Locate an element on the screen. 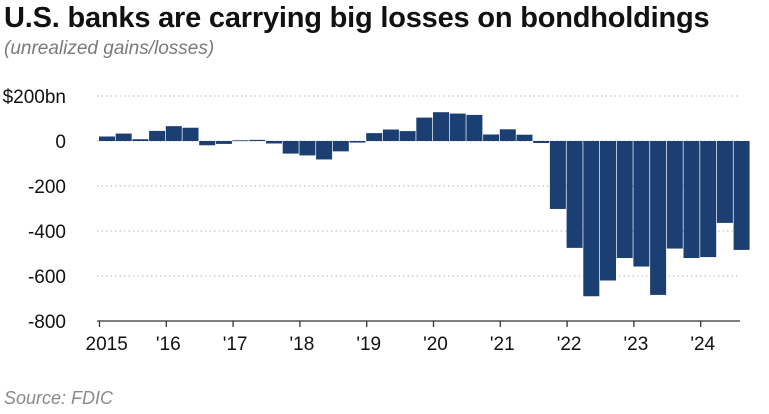 This screenshot has width=769, height=414. bar: 2019 Q1: 35 is located at coordinates (374, 137).